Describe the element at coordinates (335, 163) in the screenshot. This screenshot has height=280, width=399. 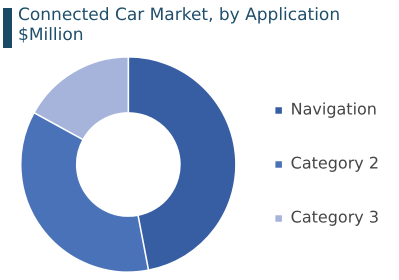
I see `legend-label: Category 2` at that location.